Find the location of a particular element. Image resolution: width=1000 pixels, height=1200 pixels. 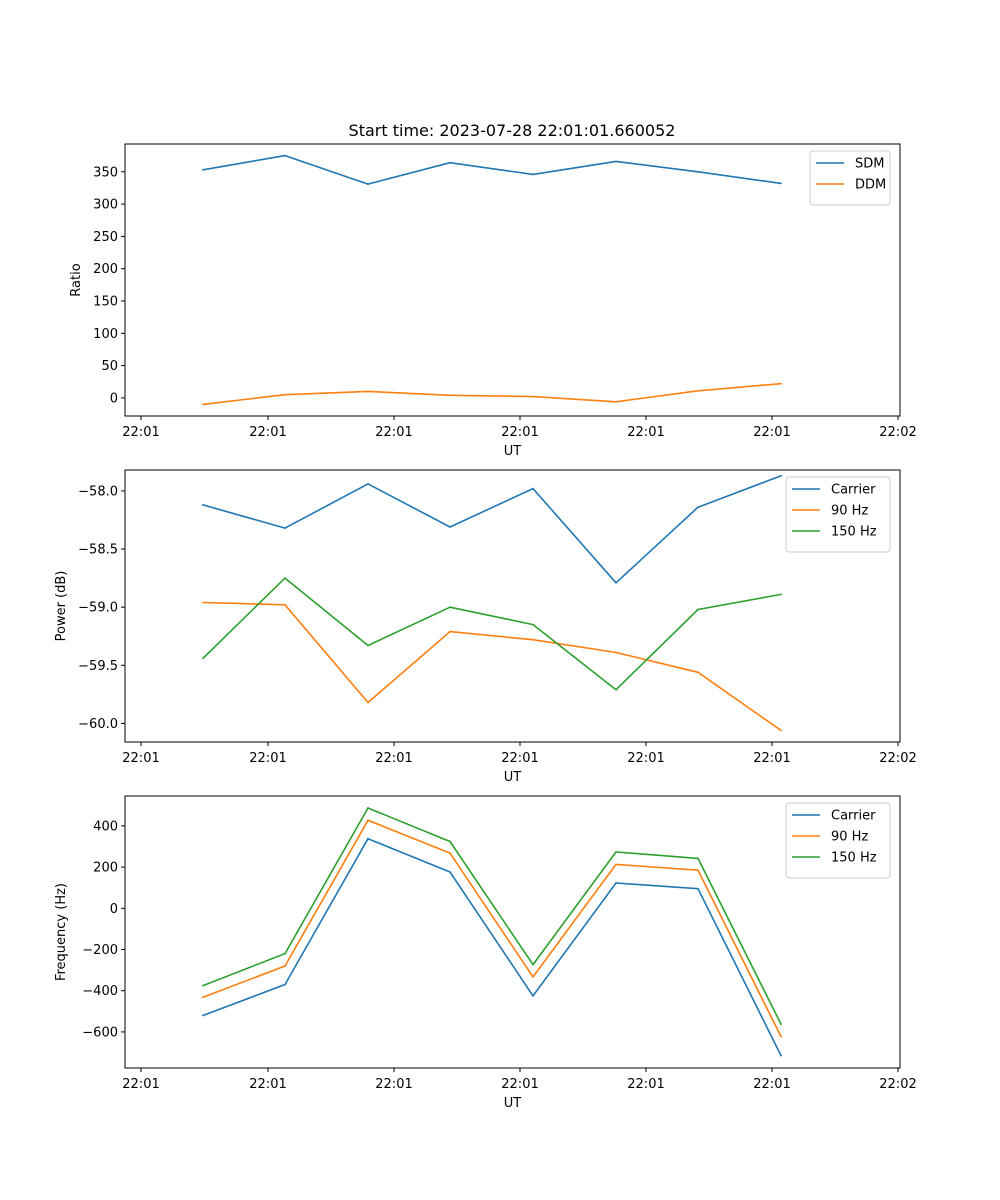

y-tick-label: −600 is located at coordinates (100, 1032).